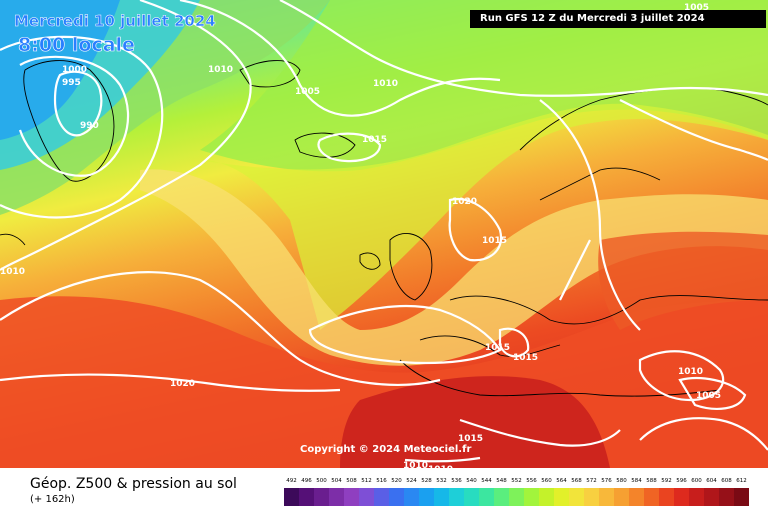  I want to click on legend-label: 512, so click(366, 481).